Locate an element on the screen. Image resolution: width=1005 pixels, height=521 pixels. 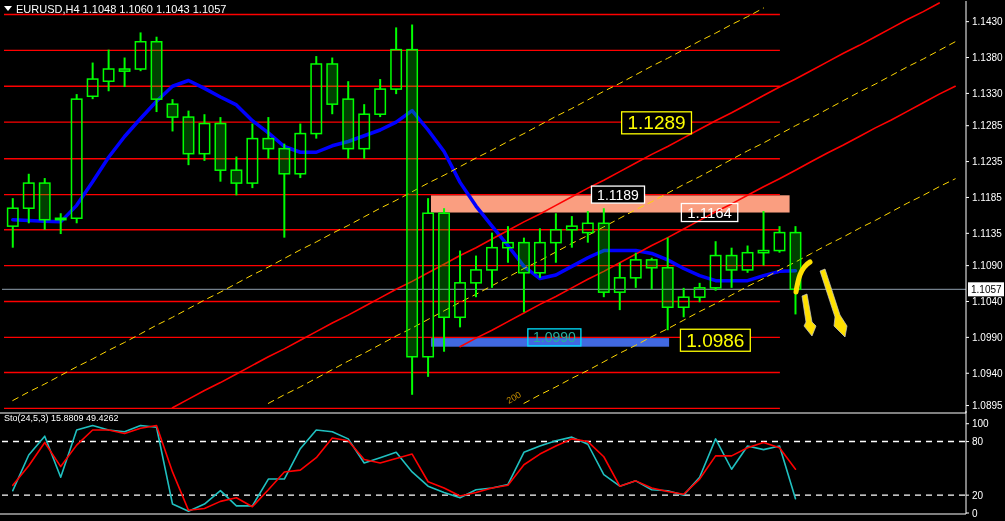
y-tick-label: 1.1135 is located at coordinates (987, 233).